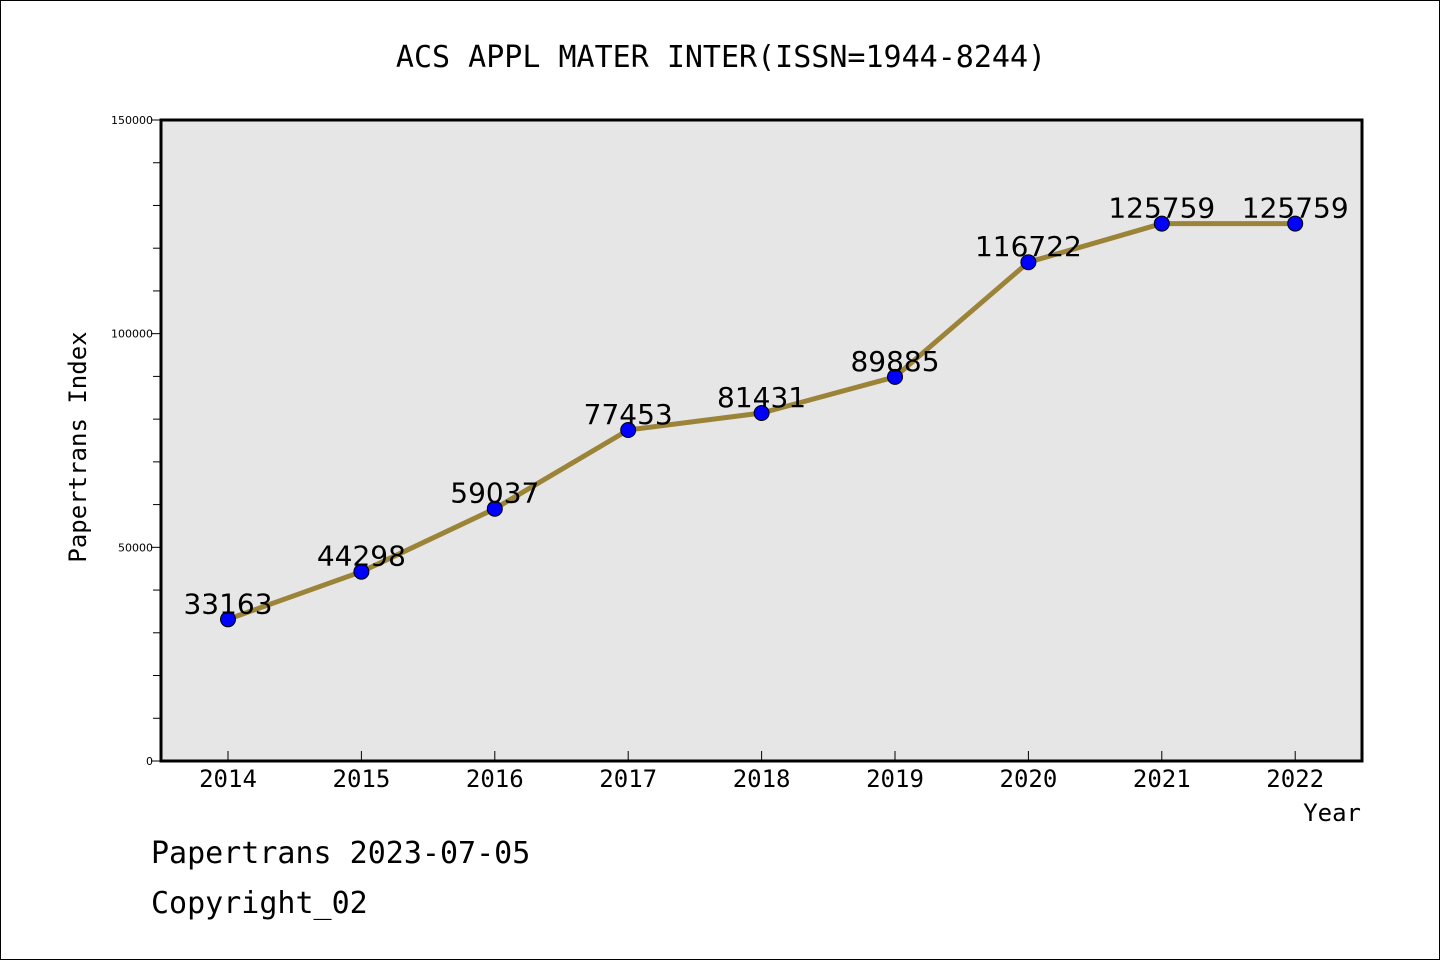  I want to click on data-label: 33163, so click(227, 603).